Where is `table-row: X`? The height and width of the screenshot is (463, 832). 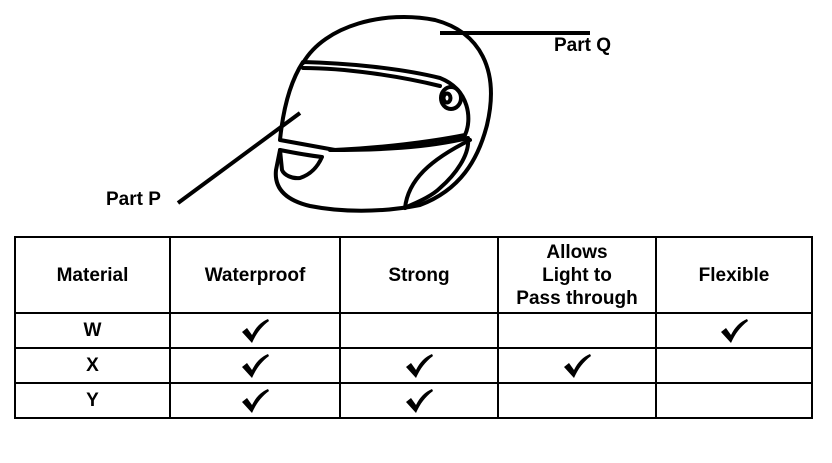
table-row: X is located at coordinates (413, 365).